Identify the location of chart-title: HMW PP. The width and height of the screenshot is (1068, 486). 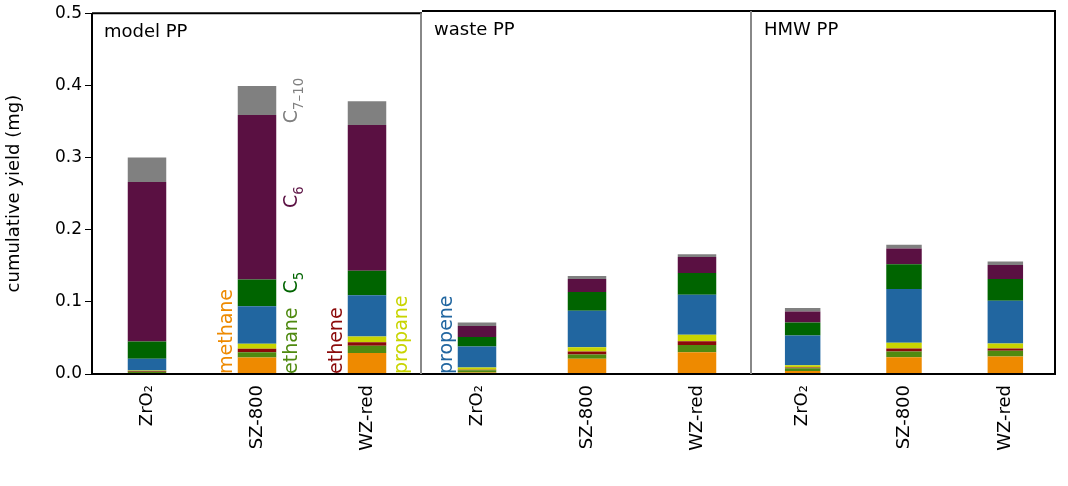
(801, 28).